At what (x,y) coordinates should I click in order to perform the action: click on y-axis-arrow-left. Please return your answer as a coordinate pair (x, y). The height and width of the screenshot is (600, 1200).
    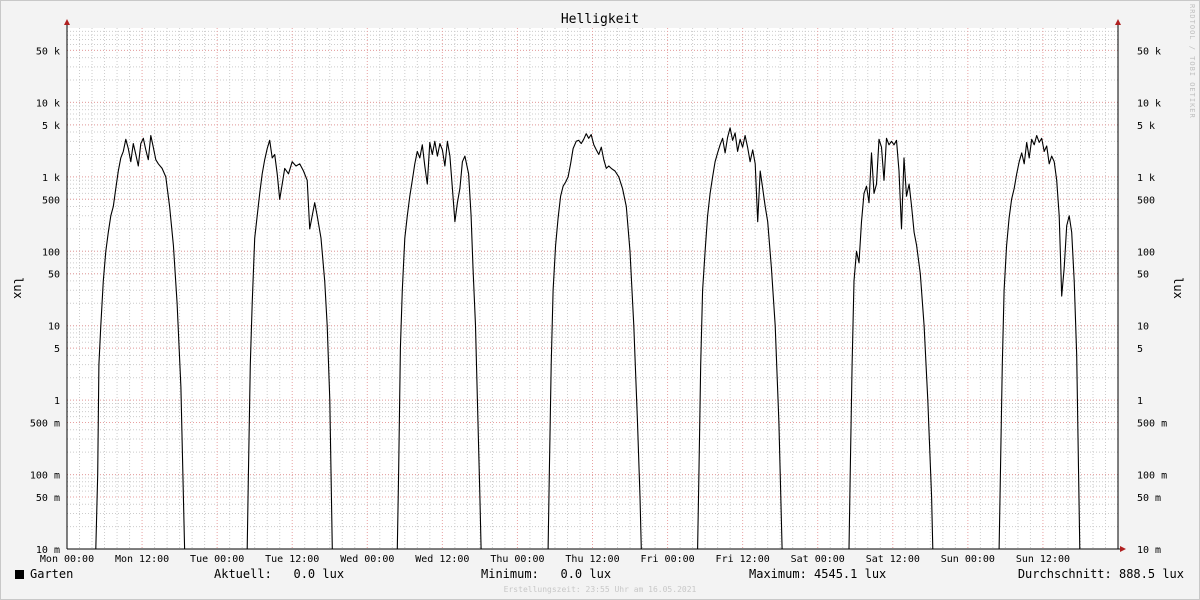
    Looking at the image, I should click on (67, 22).